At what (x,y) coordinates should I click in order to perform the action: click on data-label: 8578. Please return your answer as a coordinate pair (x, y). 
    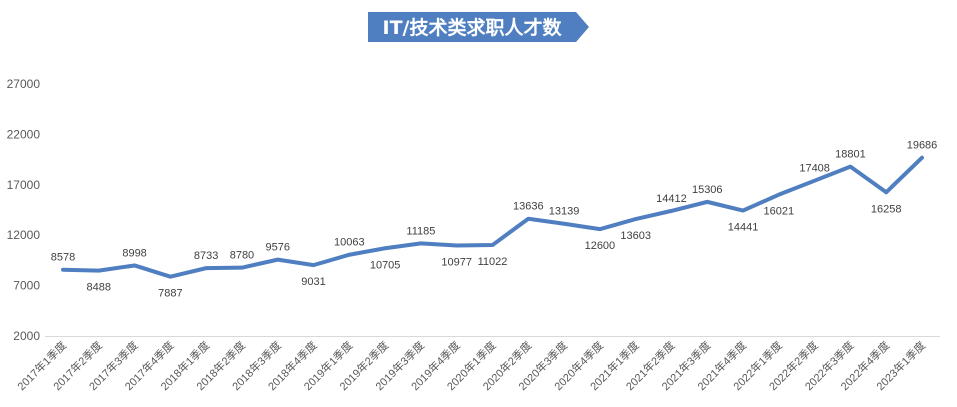
    Looking at the image, I should click on (63, 258).